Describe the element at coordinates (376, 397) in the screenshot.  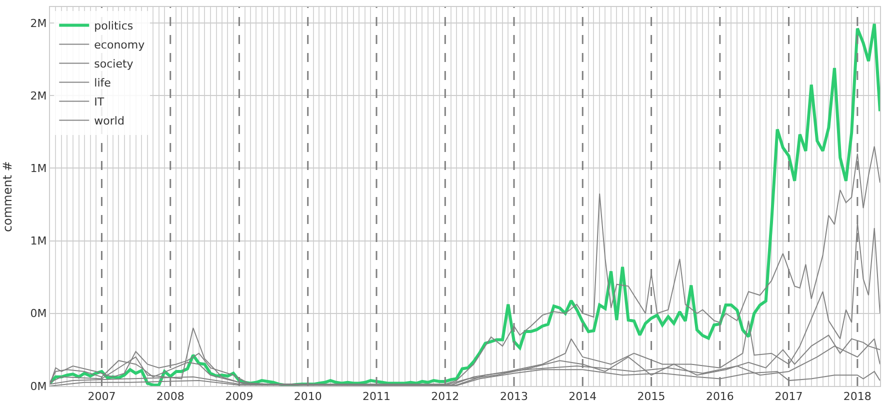
I see `x-tick-label: 2011` at that location.